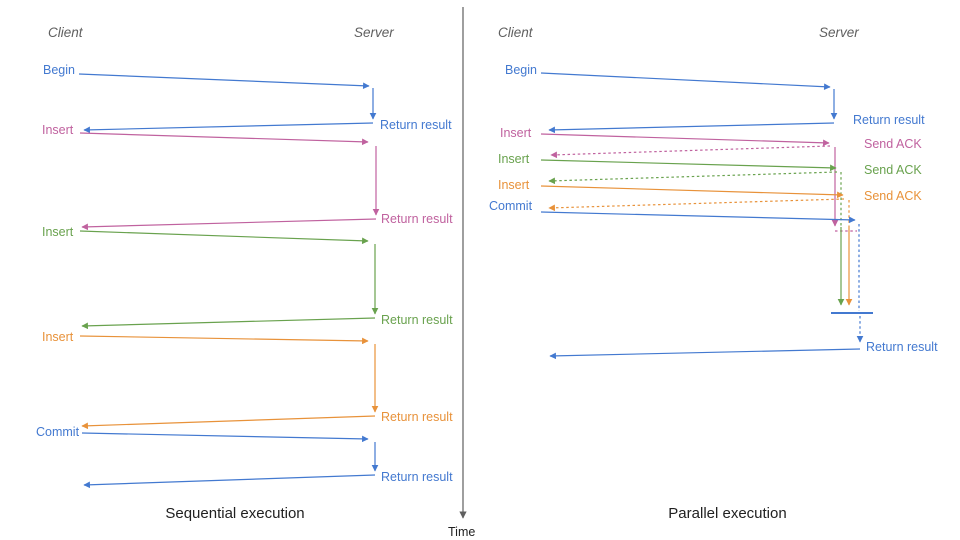 The height and width of the screenshot is (540, 960). I want to click on par-insert2-label: Insert, so click(514, 159).